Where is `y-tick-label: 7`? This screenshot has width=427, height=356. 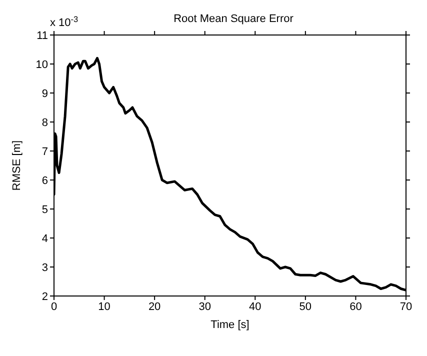 y-tick-label: 7 is located at coordinates (45, 152).